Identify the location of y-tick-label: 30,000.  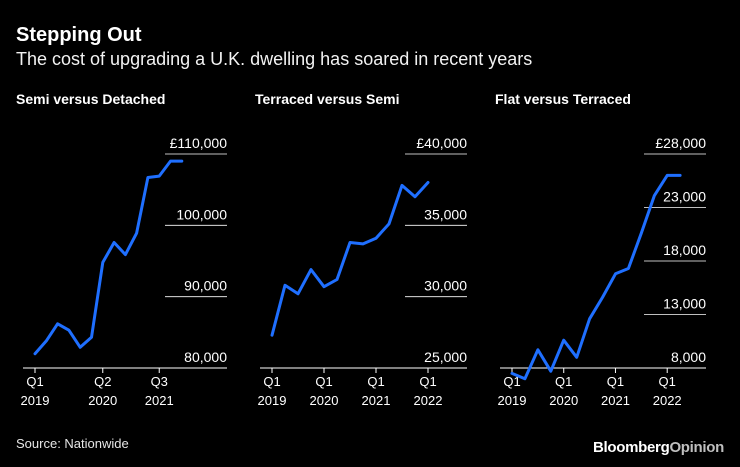
(445, 286).